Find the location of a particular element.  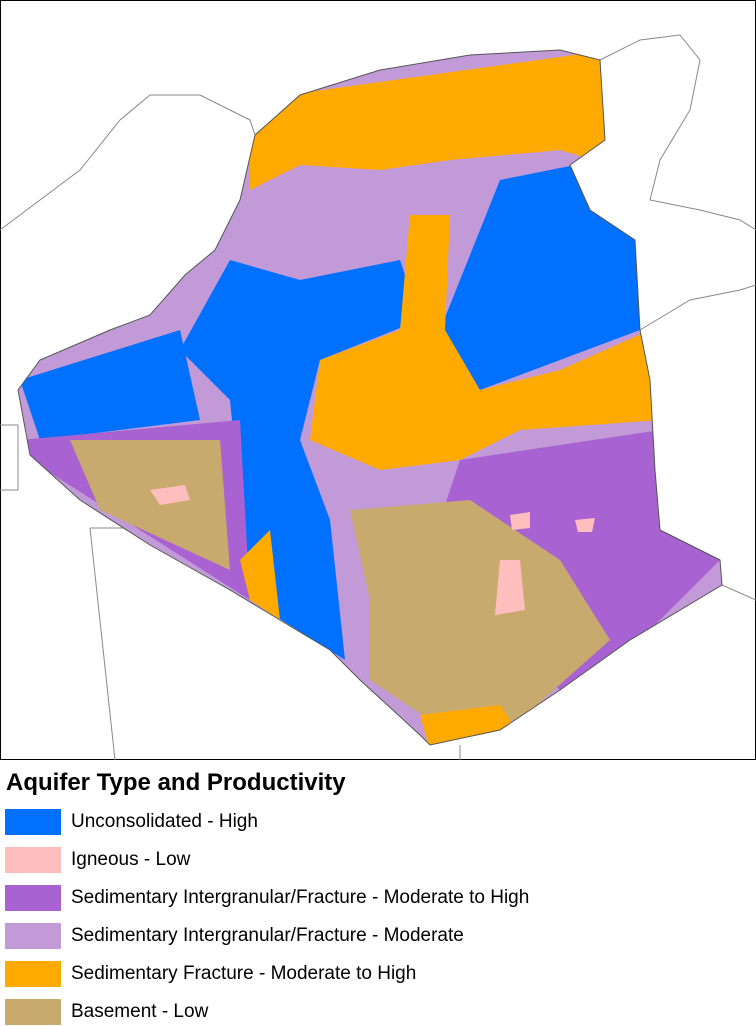

legend-title: Aquifer Type and Productivity is located at coordinates (176, 782).